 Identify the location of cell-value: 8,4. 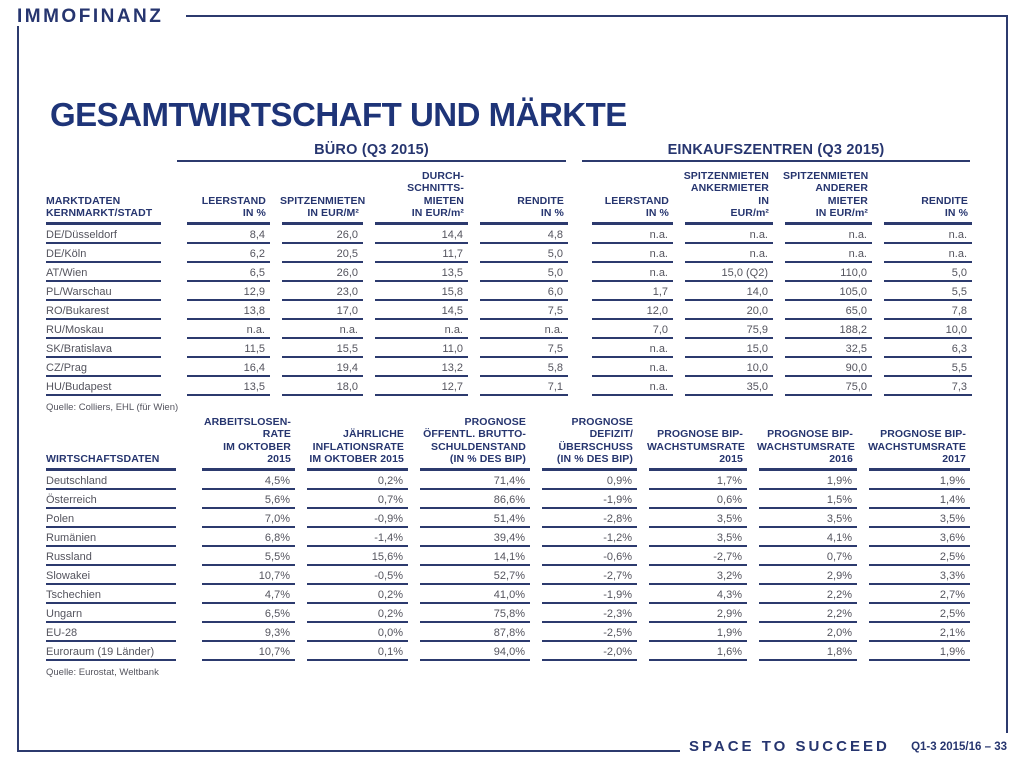
(222, 234).